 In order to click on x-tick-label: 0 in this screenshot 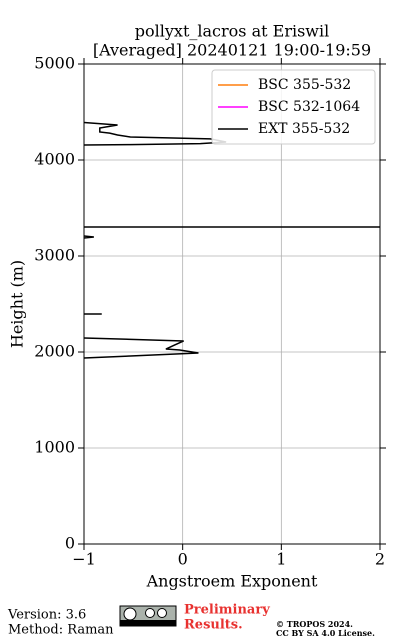, I will do `click(183, 559)`.